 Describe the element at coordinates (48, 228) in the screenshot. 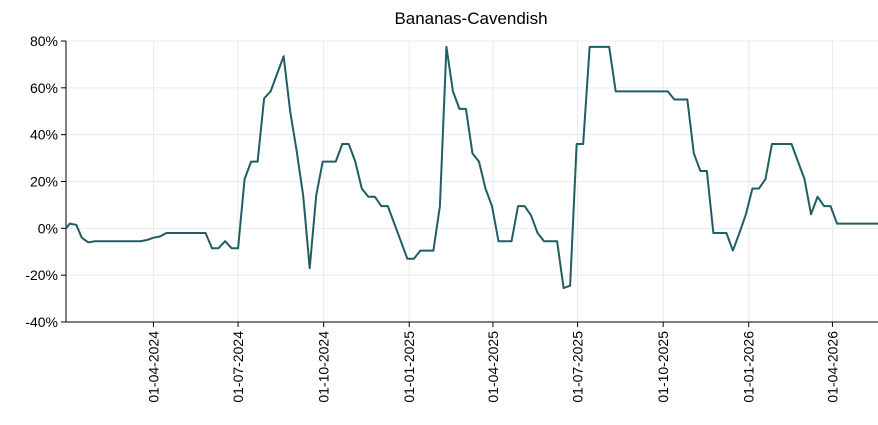

I see `y-tick-label: 0%` at that location.